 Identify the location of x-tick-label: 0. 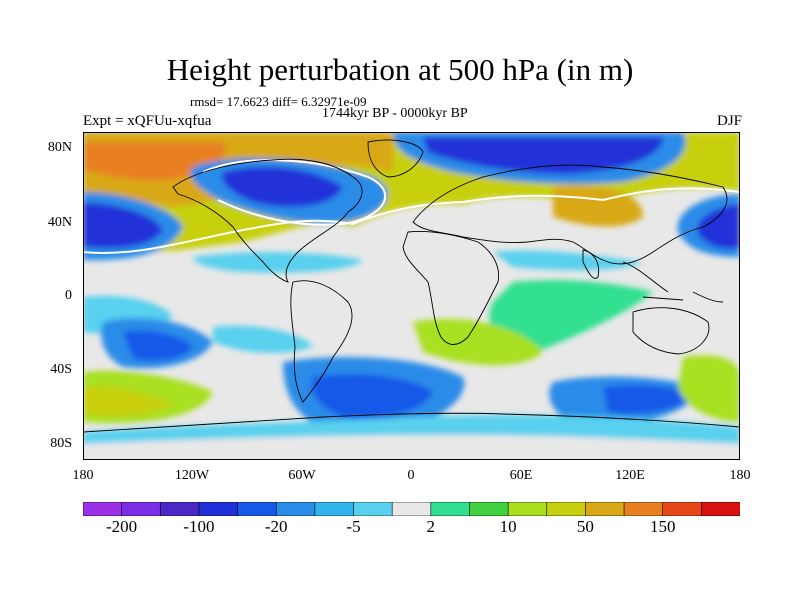
(411, 475).